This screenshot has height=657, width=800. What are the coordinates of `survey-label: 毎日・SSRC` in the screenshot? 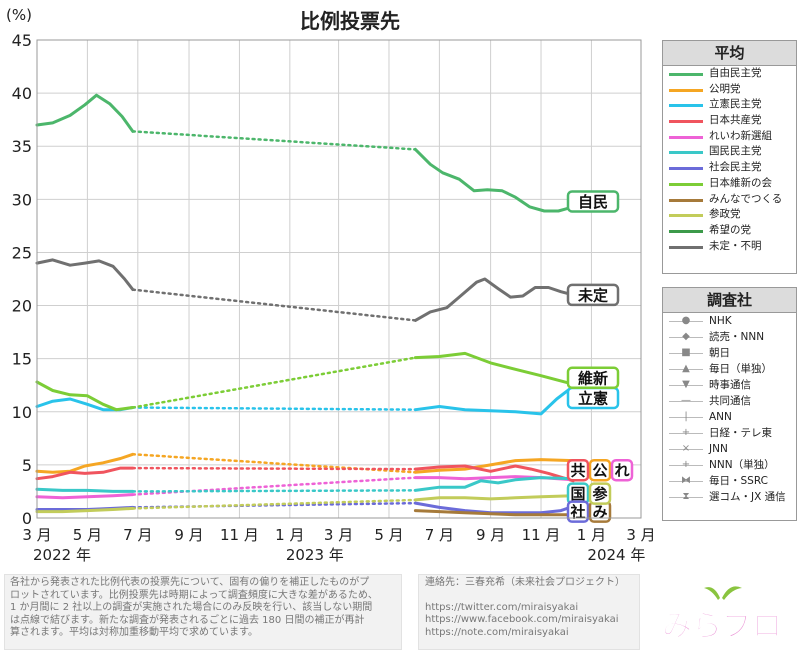 It's located at (738, 481).